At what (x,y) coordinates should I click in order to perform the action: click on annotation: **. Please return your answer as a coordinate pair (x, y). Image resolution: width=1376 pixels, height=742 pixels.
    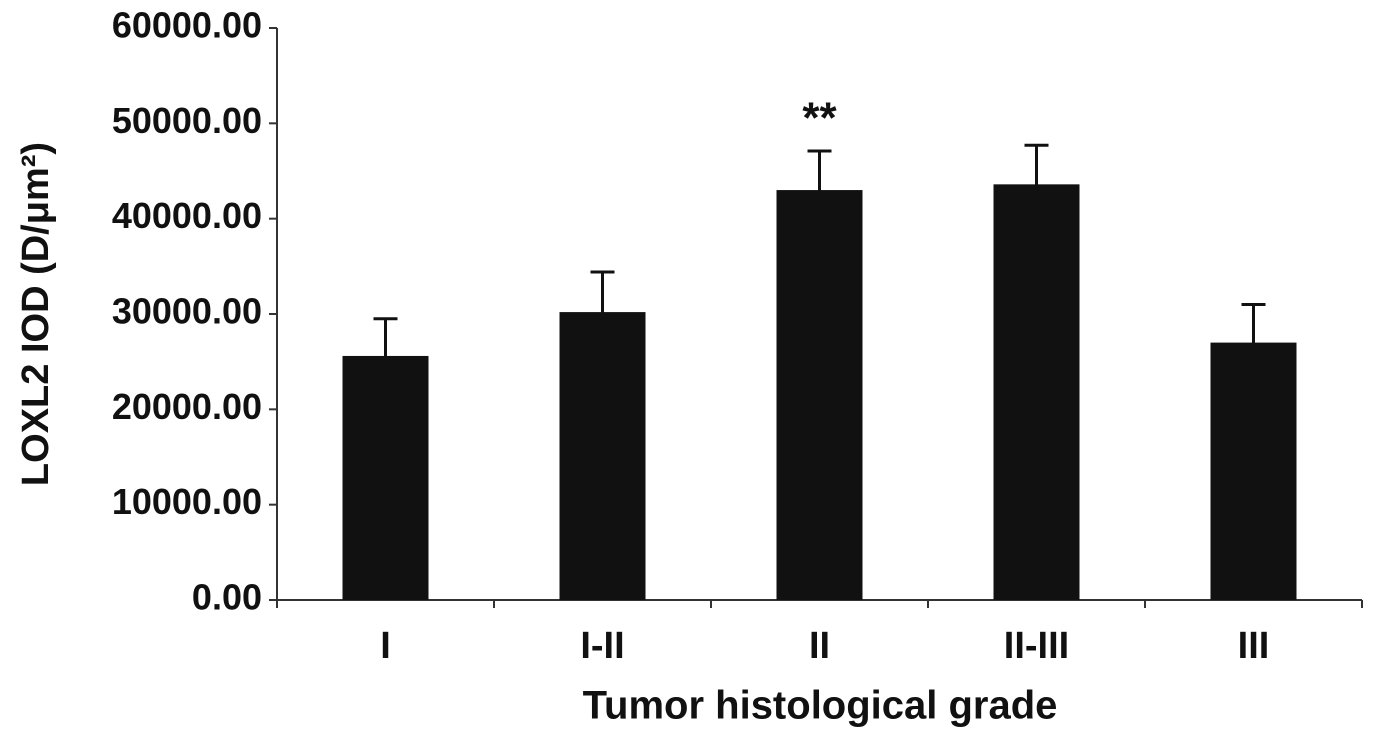
    Looking at the image, I should click on (819, 118).